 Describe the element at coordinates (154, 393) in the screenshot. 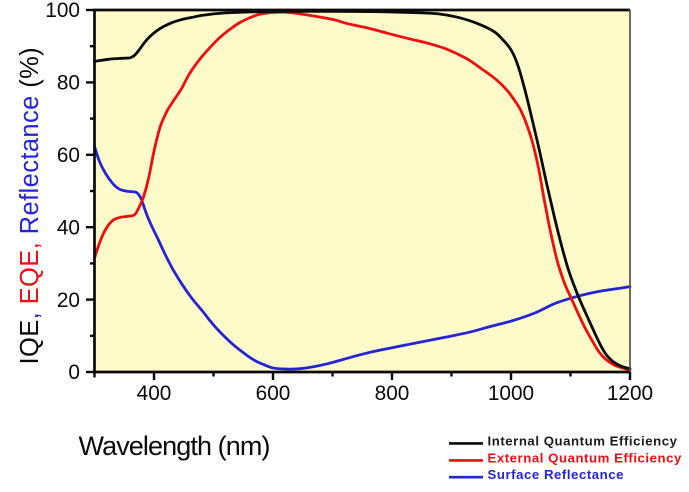

I see `svg-text: 400` at that location.